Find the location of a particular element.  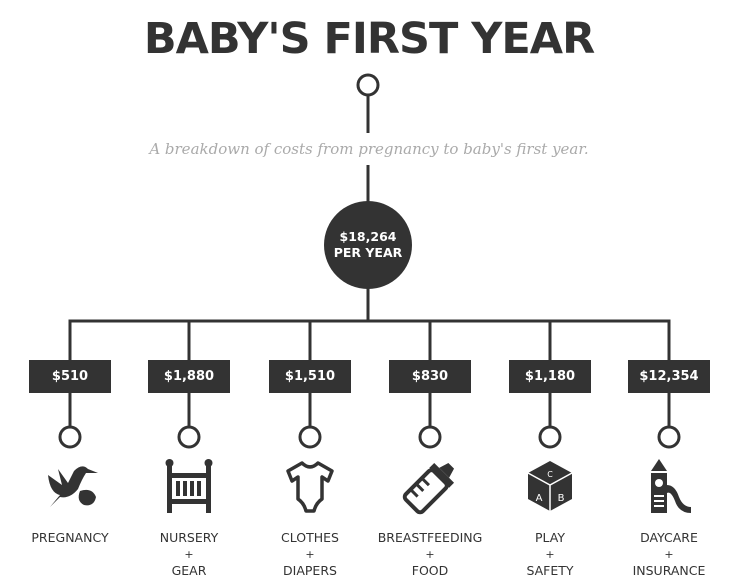

onesie-icon is located at coordinates (310, 487).